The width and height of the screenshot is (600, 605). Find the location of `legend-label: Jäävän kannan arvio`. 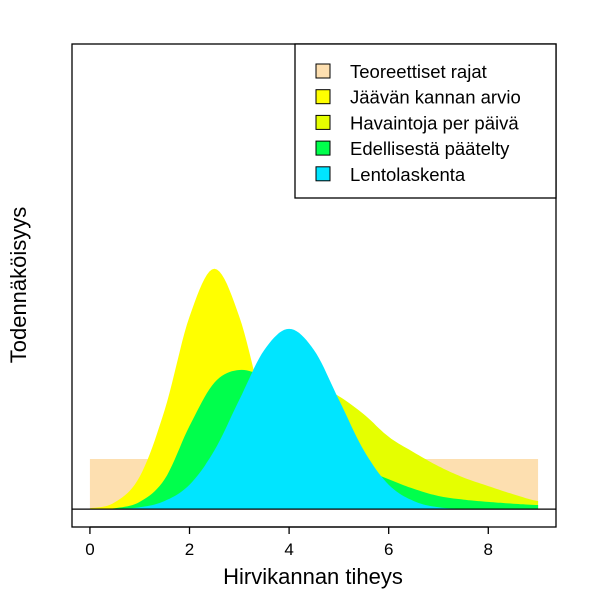

legend-label: Jäävän kannan arvio is located at coordinates (435, 97).